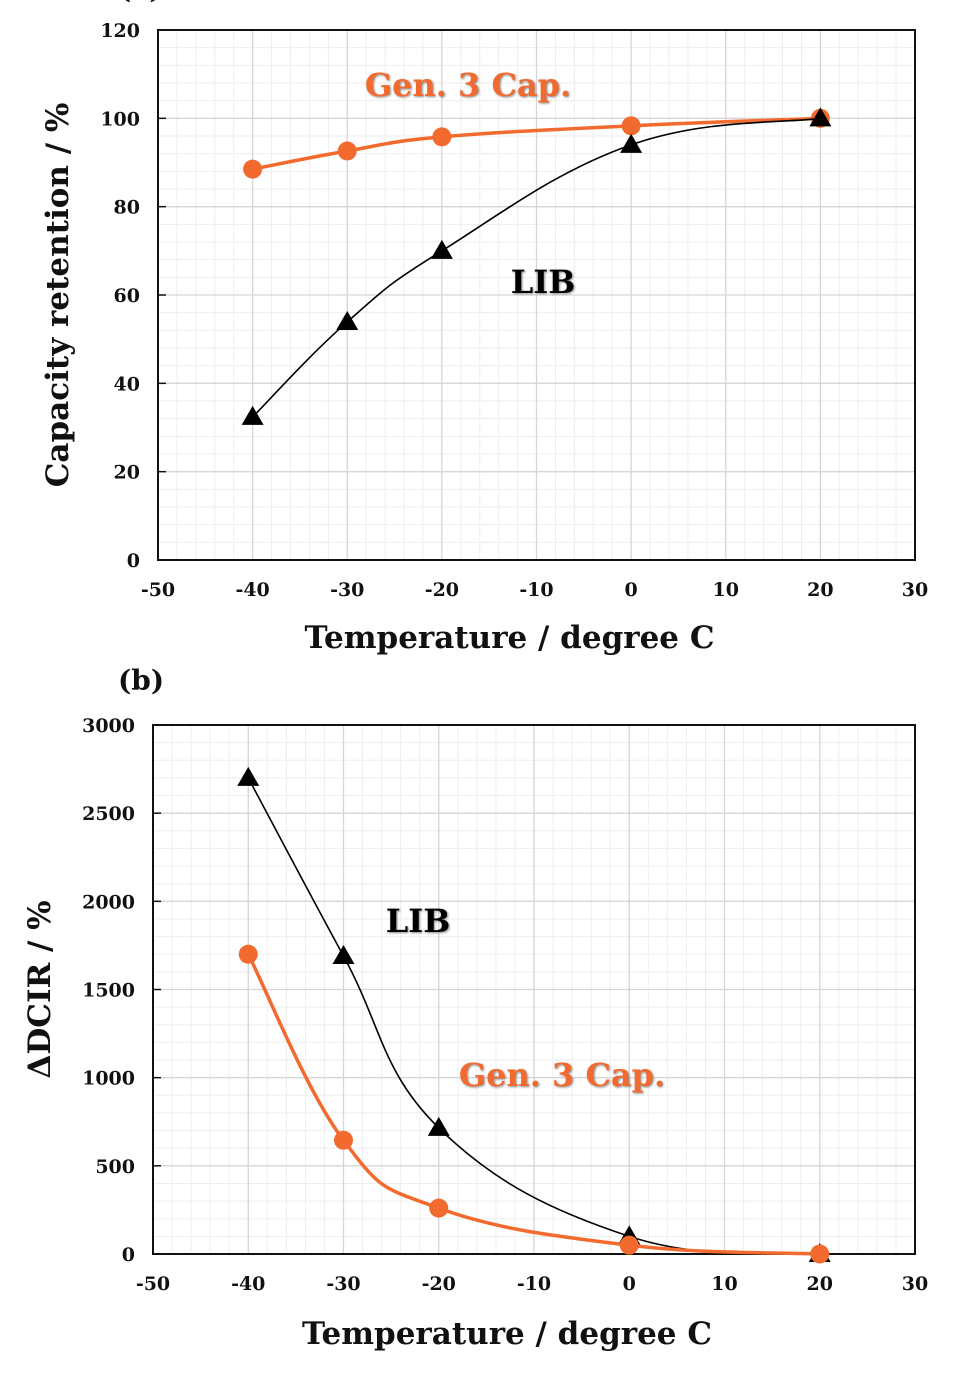  I want to click on y-axis-label: ΔDCIR / %, so click(40, 989).